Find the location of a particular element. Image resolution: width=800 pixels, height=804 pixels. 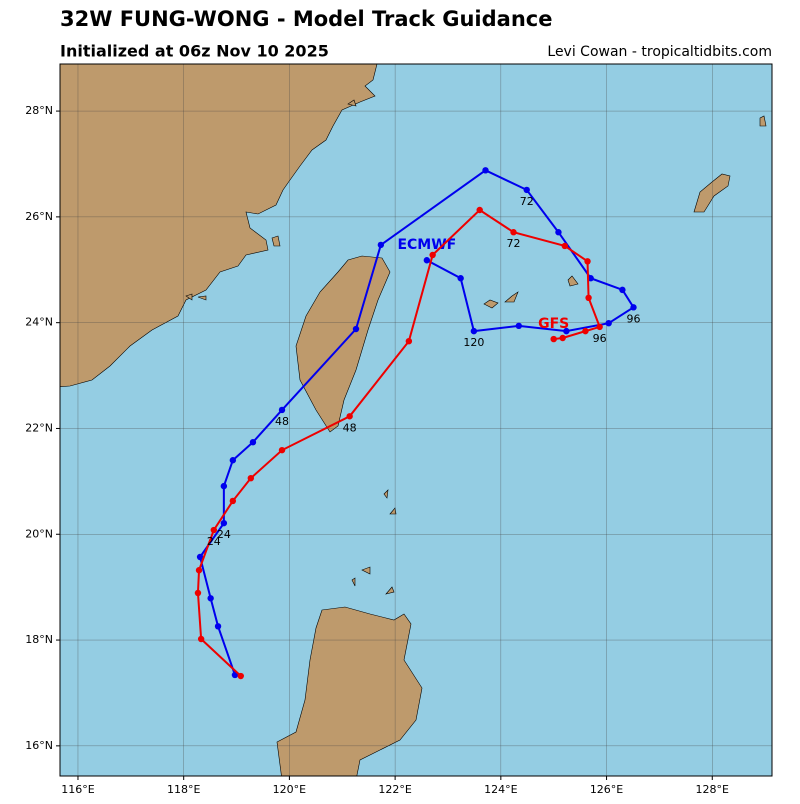

x-tick-label: 120°E is located at coordinates (289, 789).